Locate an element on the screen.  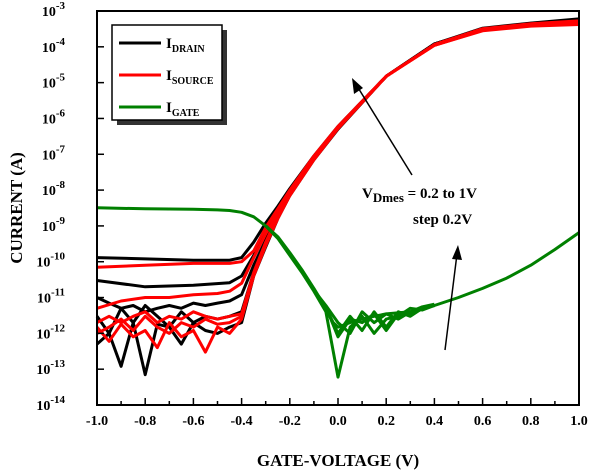
legend-box is located at coordinates (167, 72).